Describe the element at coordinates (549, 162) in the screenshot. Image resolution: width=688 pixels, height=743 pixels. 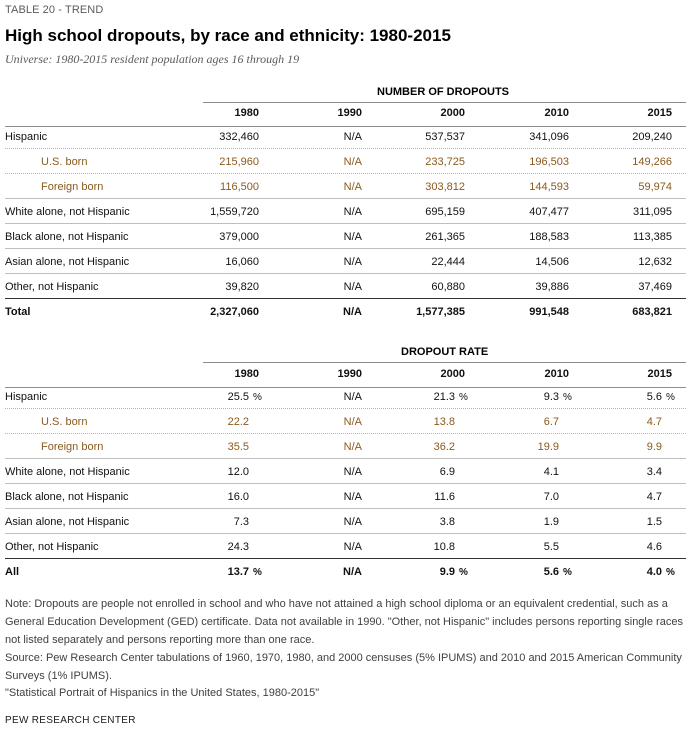
I see `dropouts-cell: 196,503` at that location.